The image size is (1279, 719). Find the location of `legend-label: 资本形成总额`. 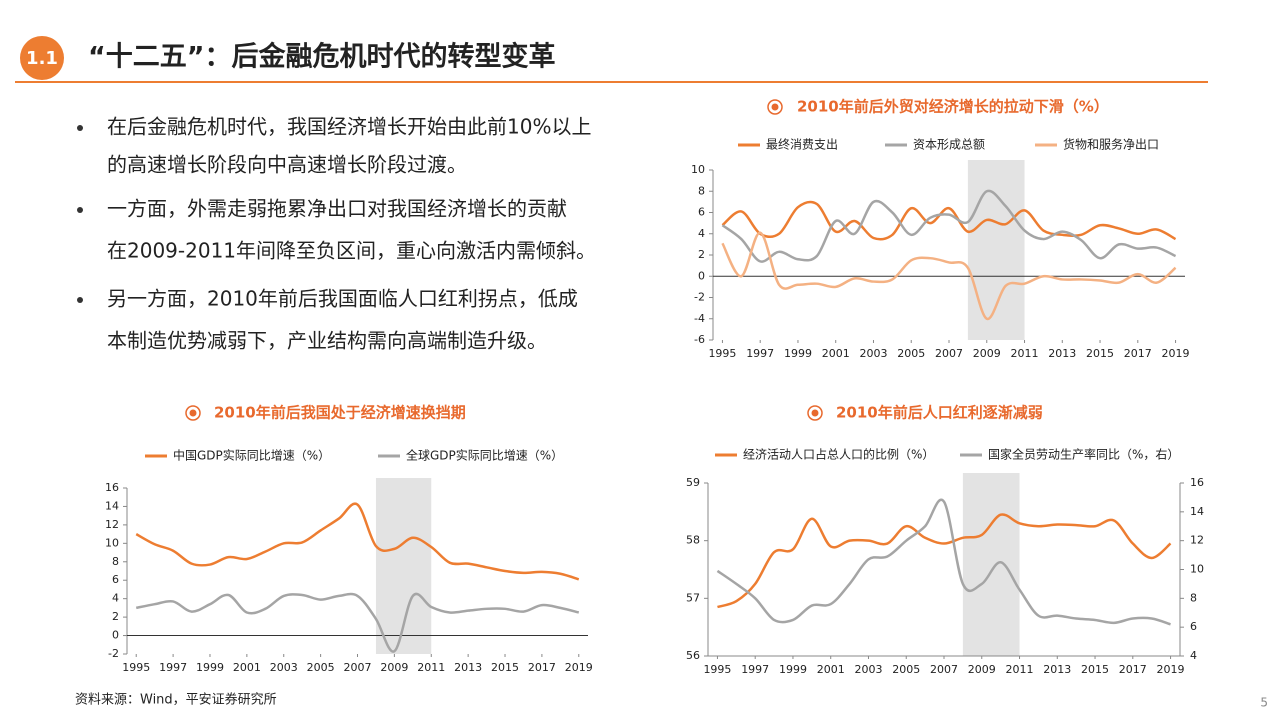

legend-label: 资本形成总额 is located at coordinates (949, 145).